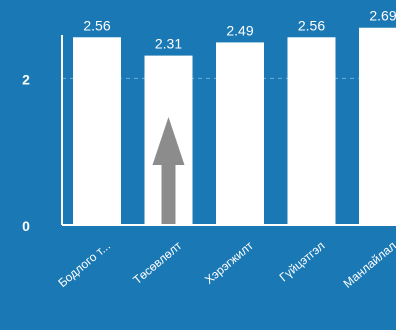 Image resolution: width=396 pixels, height=330 pixels. Describe the element at coordinates (26, 226) in the screenshot. I see `y-tick-label: 0` at that location.